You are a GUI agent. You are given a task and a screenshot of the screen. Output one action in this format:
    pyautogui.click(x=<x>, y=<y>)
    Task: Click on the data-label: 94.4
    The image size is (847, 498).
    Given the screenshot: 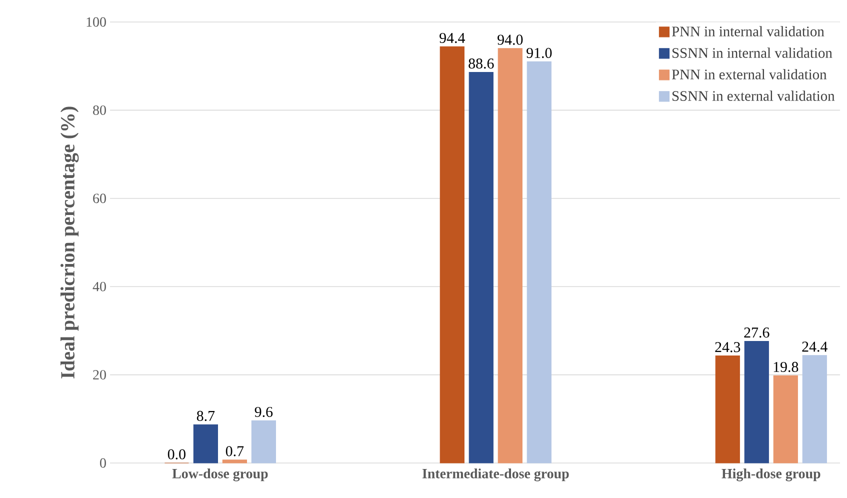 What is the action you would take?
    pyautogui.click(x=453, y=38)
    